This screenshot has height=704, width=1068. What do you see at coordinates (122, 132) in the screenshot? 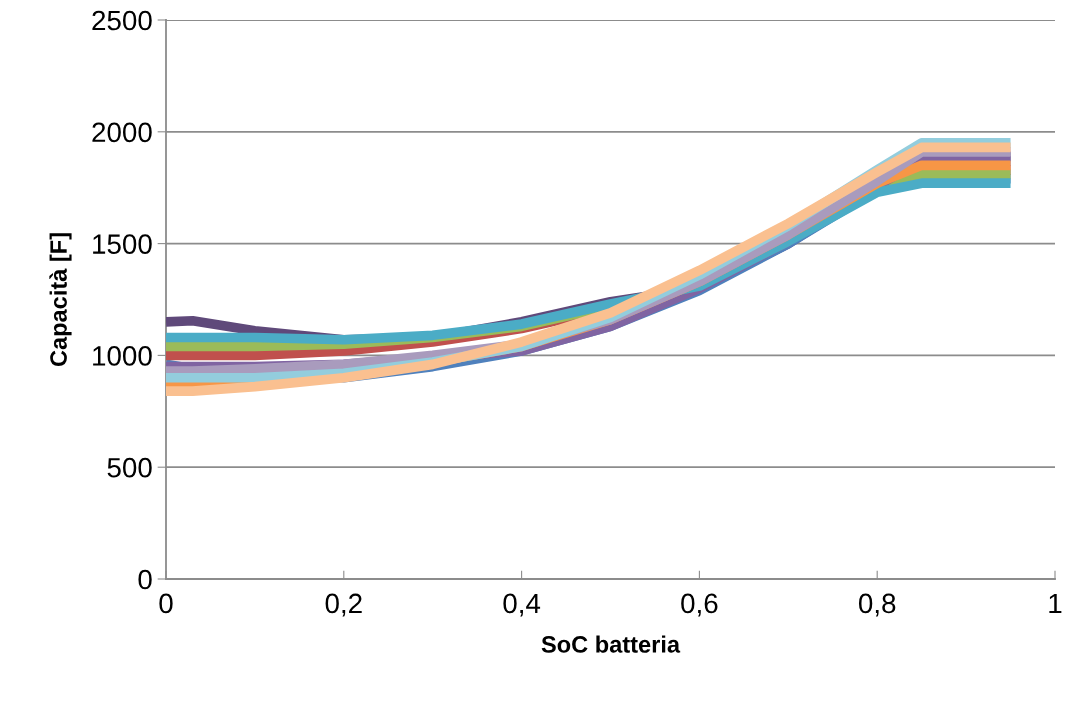
I see `y-tick-label: 2000` at bounding box center [122, 132].